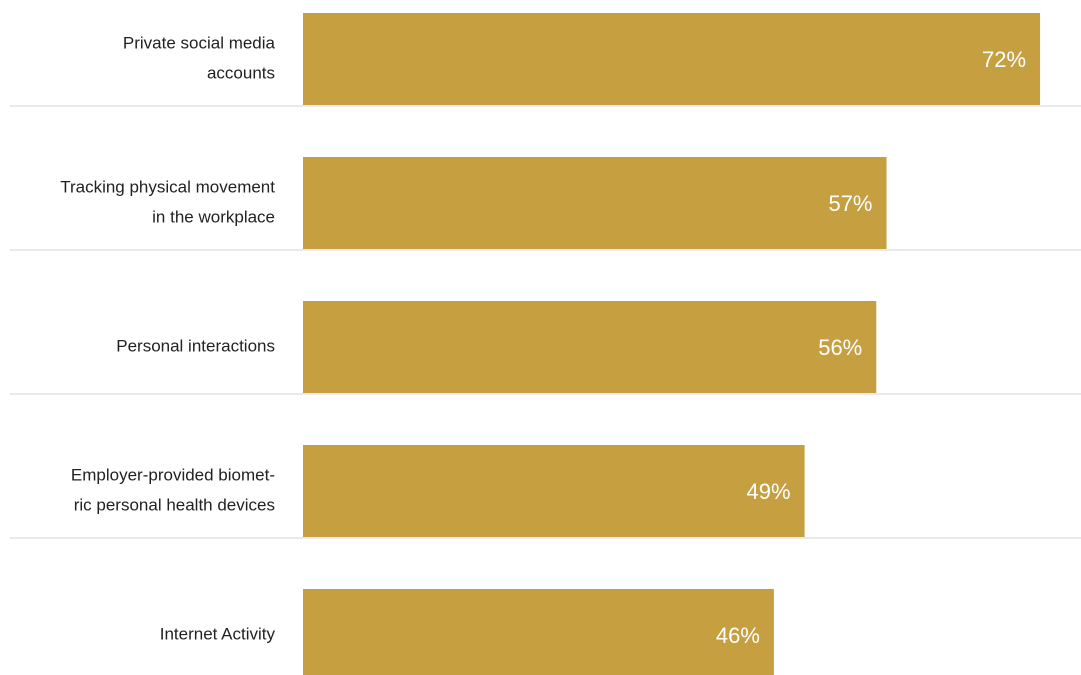 The width and height of the screenshot is (1081, 675). What do you see at coordinates (199, 42) in the screenshot?
I see `category-label: Private social media` at bounding box center [199, 42].